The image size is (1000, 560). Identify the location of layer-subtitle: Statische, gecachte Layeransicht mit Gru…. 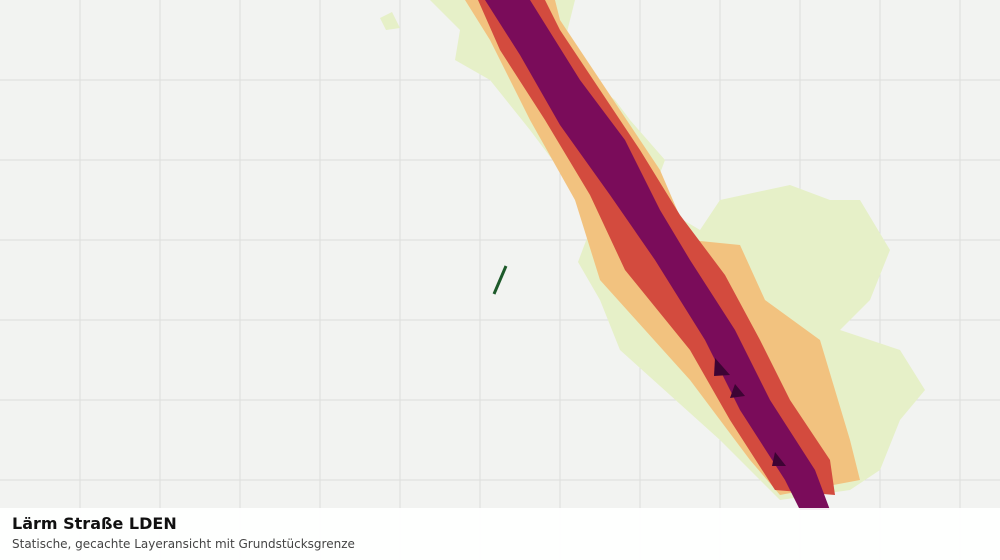
(183, 544).